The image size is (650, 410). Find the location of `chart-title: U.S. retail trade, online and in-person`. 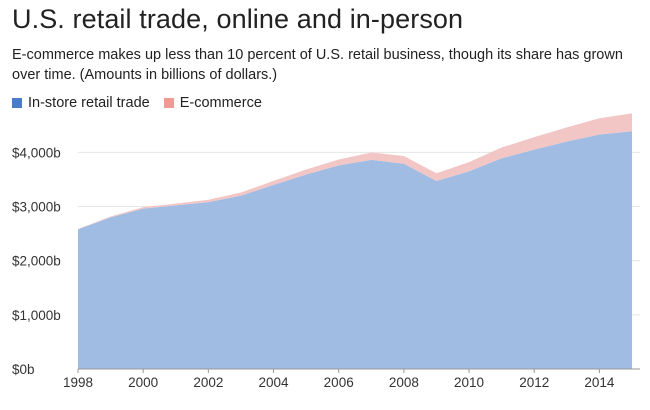

chart-title: U.S. retail trade, online and in-person is located at coordinates (238, 19).